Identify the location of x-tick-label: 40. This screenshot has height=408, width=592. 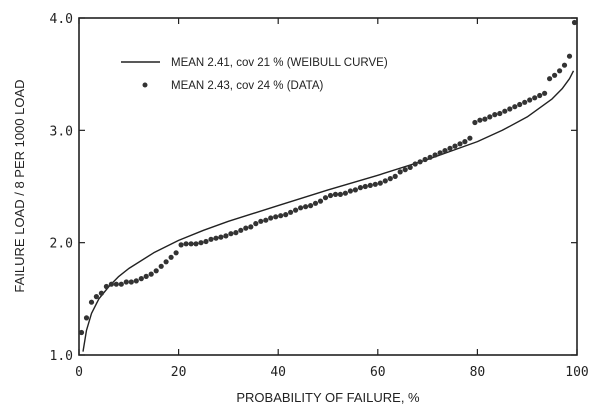
(278, 372).